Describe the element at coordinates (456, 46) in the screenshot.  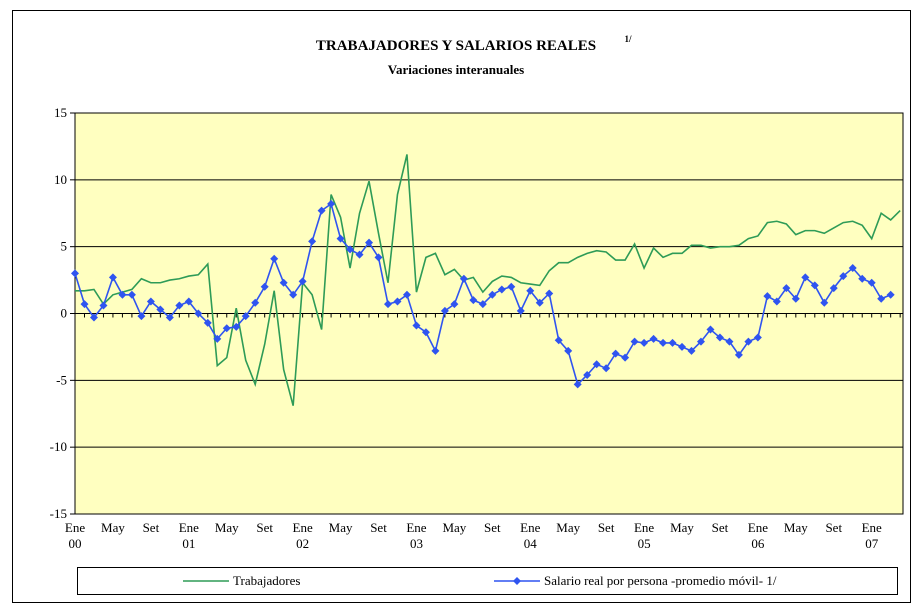
I see `chart-title: TRABAJADORES Y SALARIOS REALES` at that location.